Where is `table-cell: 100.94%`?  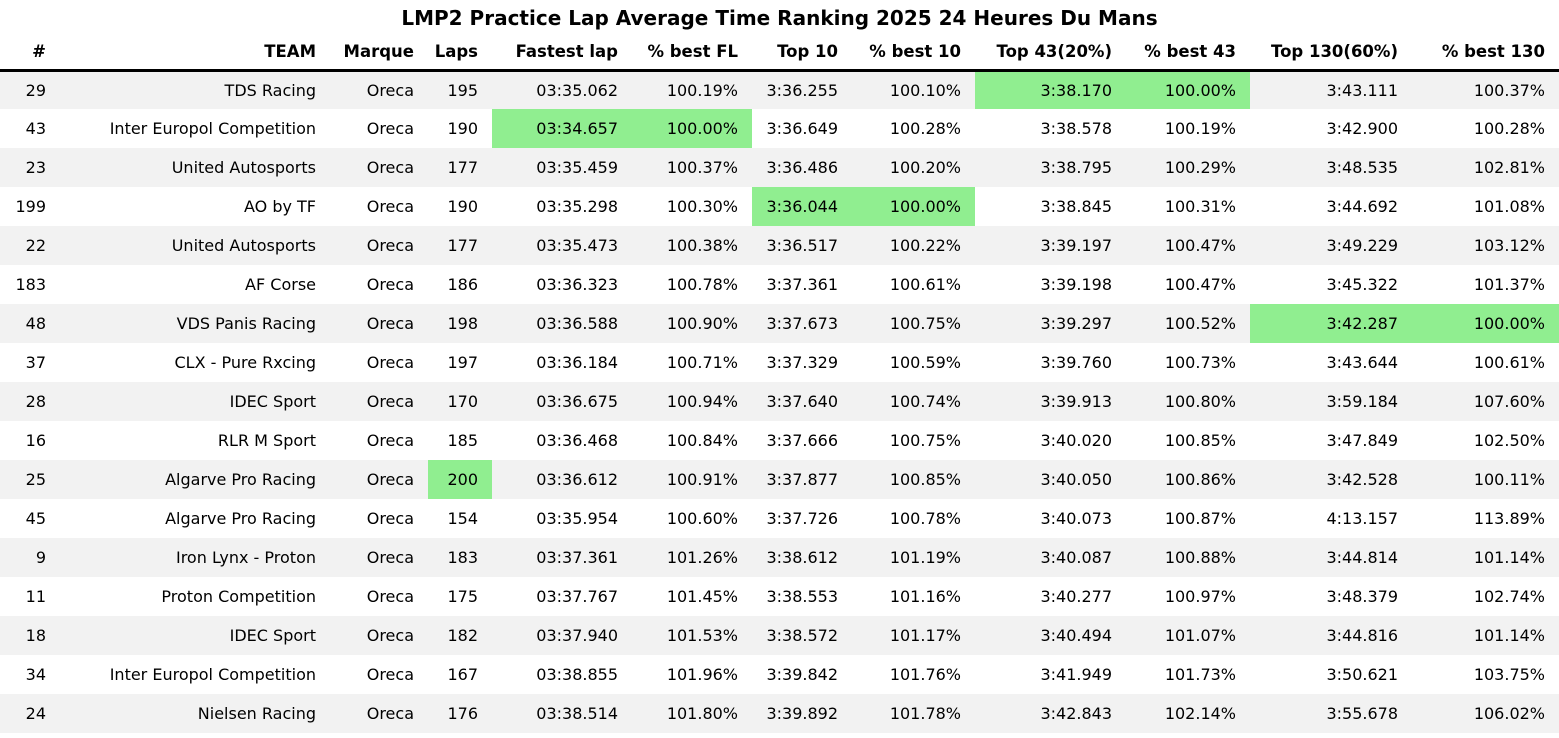 table-cell: 100.94% is located at coordinates (702, 401).